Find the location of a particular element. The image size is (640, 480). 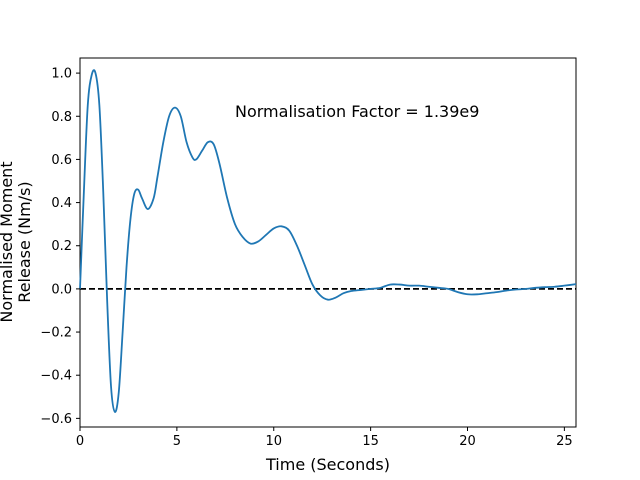

y-tick-label: 0.6 is located at coordinates (61, 160).